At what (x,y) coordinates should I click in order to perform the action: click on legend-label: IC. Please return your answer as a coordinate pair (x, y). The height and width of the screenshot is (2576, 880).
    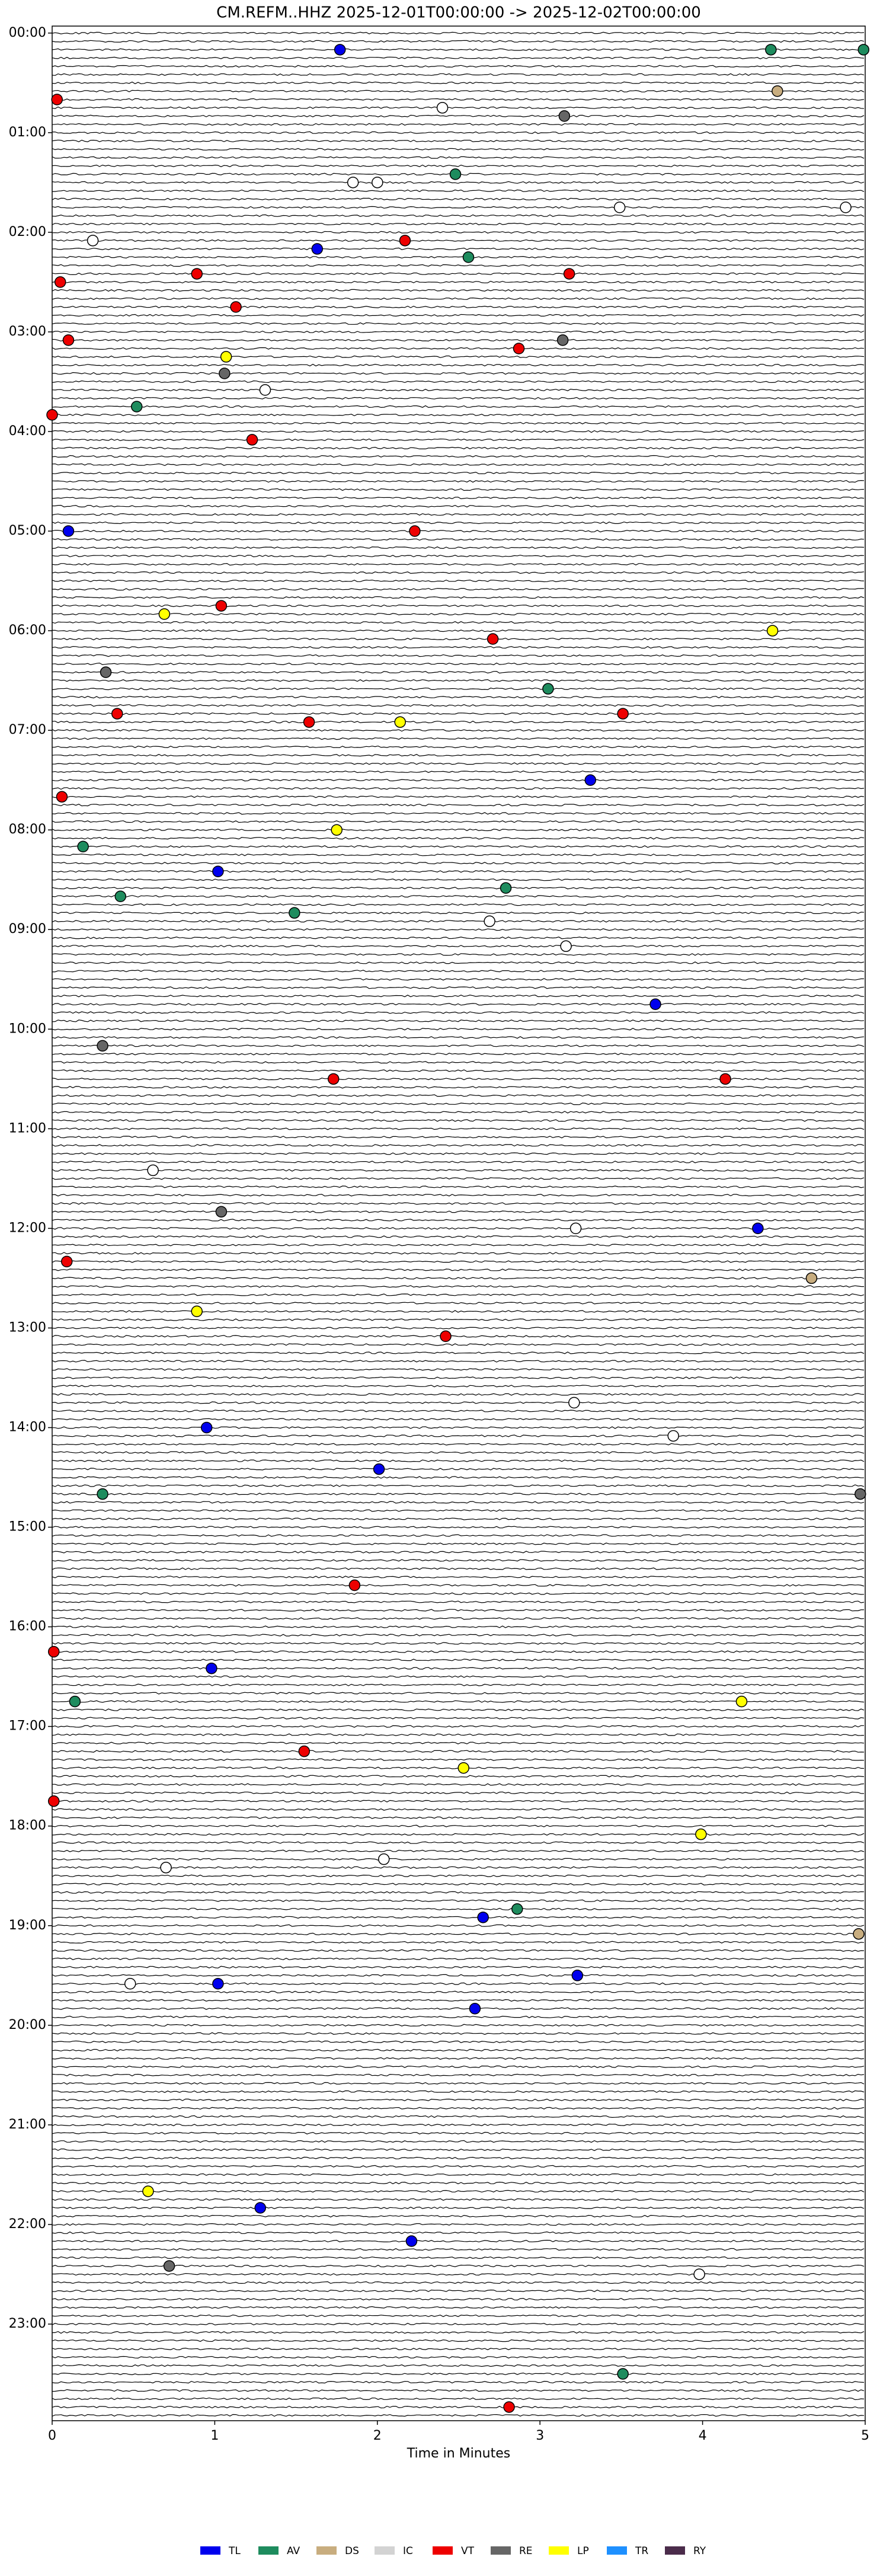
    Looking at the image, I should click on (408, 2551).